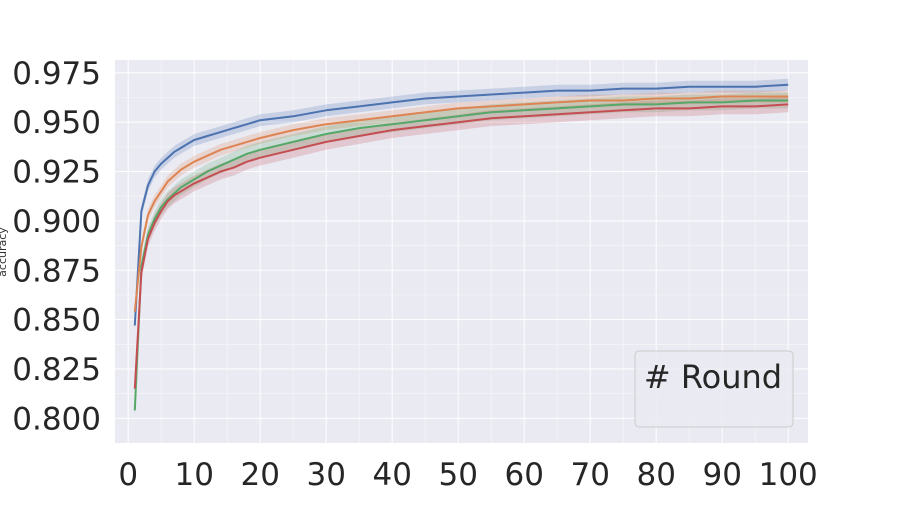  What do you see at coordinates (56, 370) in the screenshot?
I see `y-tick-label: 0.825` at bounding box center [56, 370].